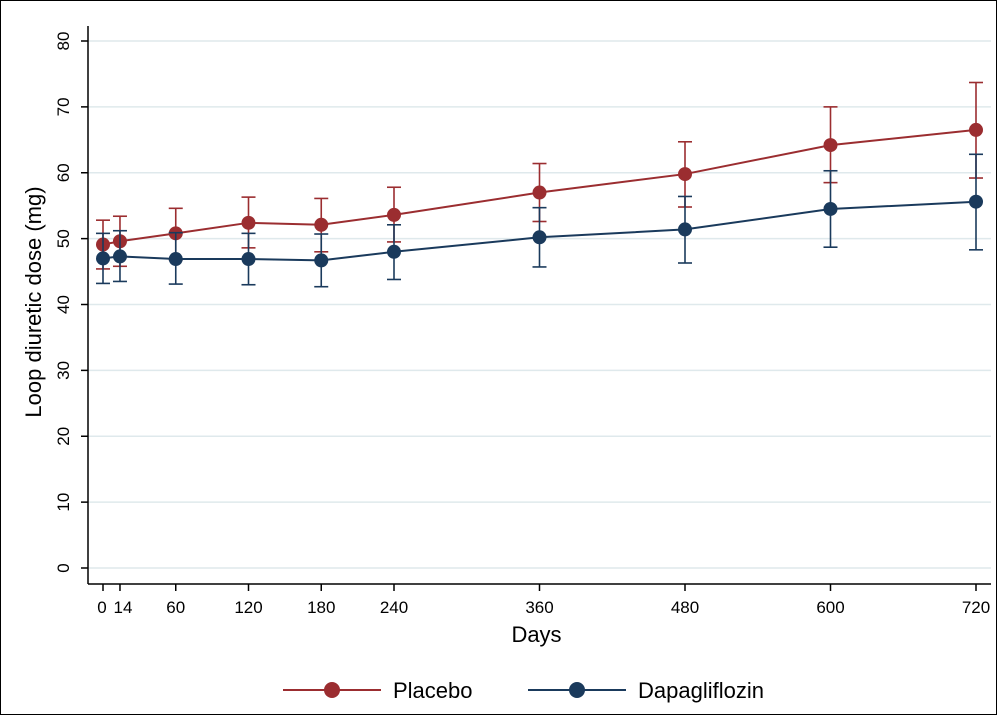 Image resolution: width=997 pixels, height=715 pixels. What do you see at coordinates (539, 607) in the screenshot?
I see `x-tick-label: 360` at bounding box center [539, 607].